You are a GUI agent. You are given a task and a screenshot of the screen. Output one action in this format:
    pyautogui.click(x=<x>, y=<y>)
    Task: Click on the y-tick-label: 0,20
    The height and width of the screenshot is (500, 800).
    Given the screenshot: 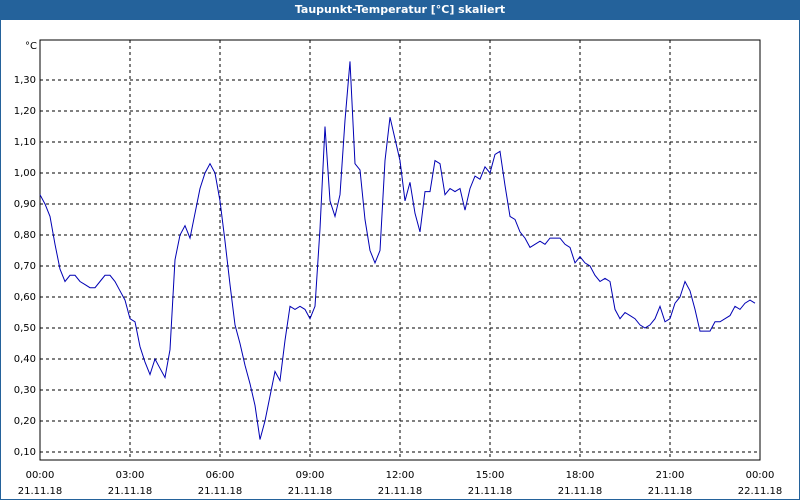 What is the action you would take?
    pyautogui.click(x=25, y=421)
    